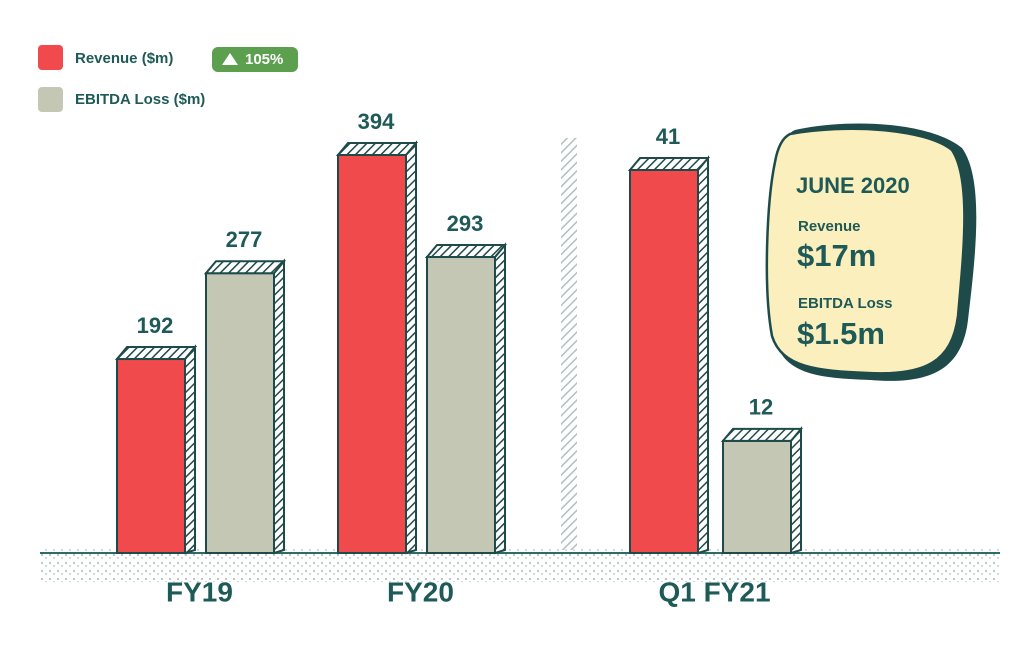 The width and height of the screenshot is (1024, 653). I want to click on callout-label: EBITDA Loss, so click(845, 303).